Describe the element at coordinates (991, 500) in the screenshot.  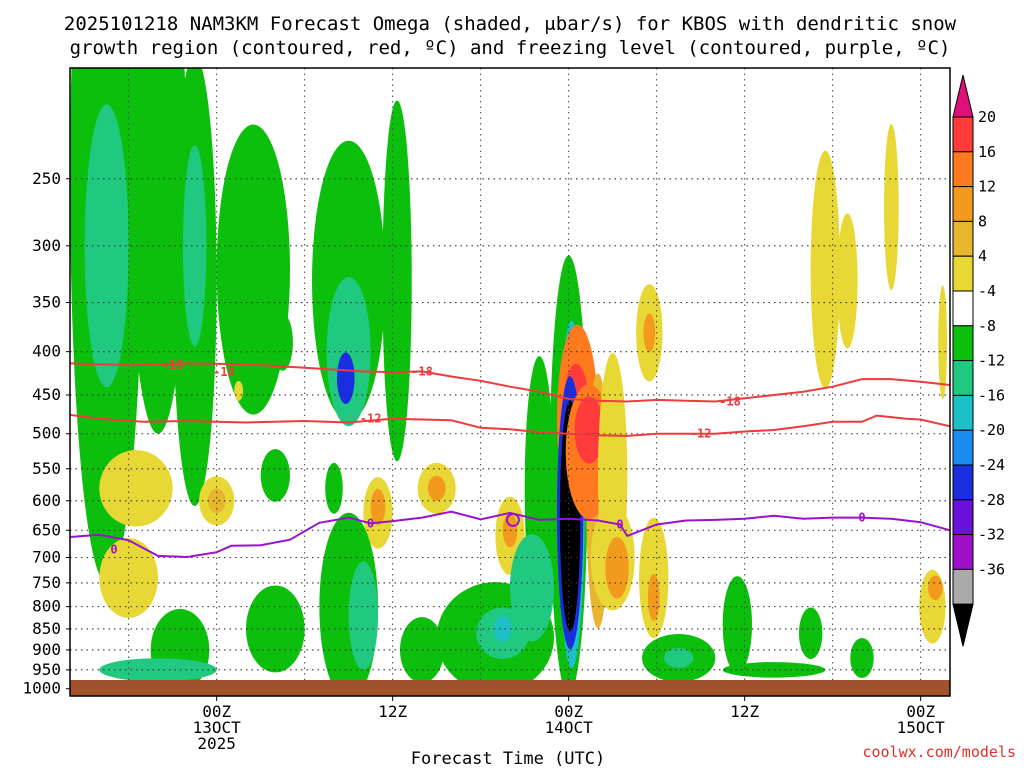
I see `colorbar-label-11: -28` at that location.